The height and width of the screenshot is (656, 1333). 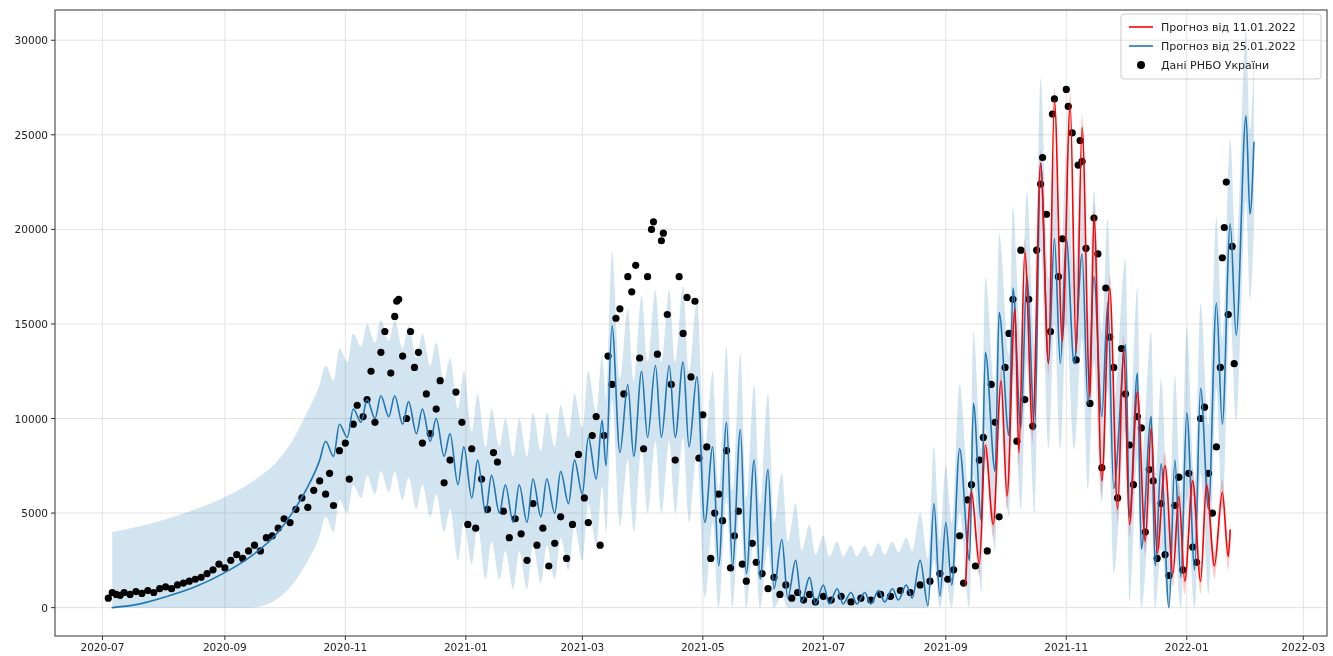 What do you see at coordinates (345, 647) in the screenshot?
I see `x-tick-label: 2020-11` at bounding box center [345, 647].